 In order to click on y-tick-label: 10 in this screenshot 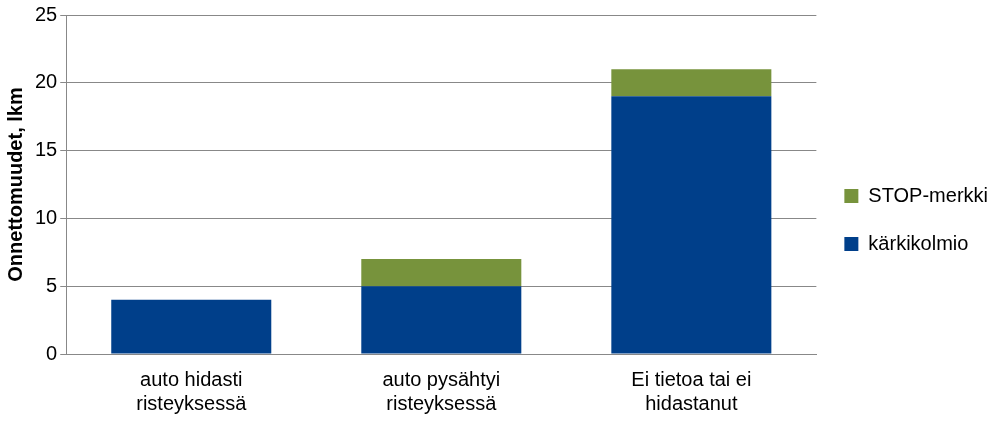, I will do `click(46, 216)`.